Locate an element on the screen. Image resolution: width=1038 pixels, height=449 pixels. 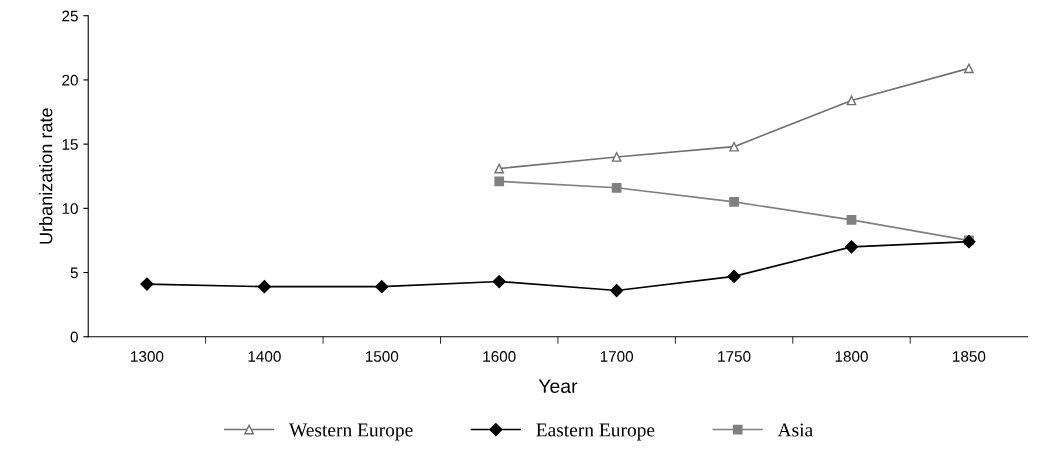
x-tick-label: 1750 is located at coordinates (734, 356).